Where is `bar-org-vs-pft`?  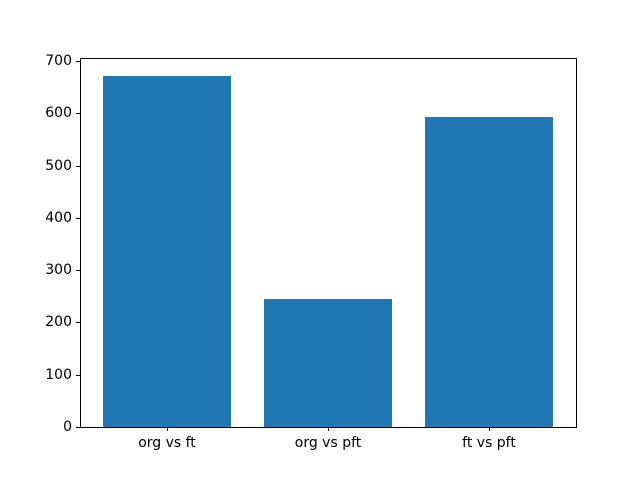 bar-org-vs-pft is located at coordinates (328, 362).